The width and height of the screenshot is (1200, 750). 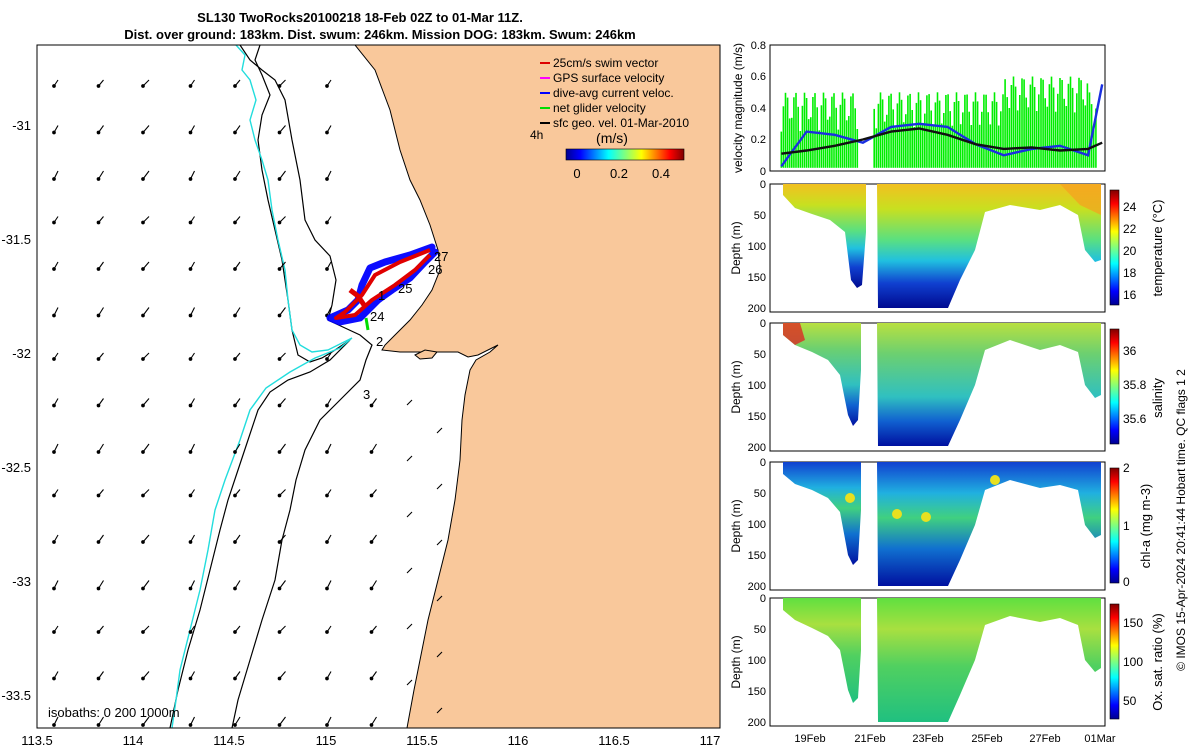 What do you see at coordinates (1133, 662) in the screenshot?
I see `ox-ctick: 100` at bounding box center [1133, 662].